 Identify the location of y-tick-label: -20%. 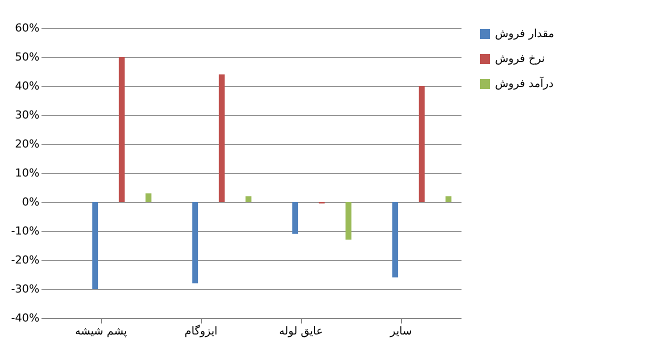
(25, 260).